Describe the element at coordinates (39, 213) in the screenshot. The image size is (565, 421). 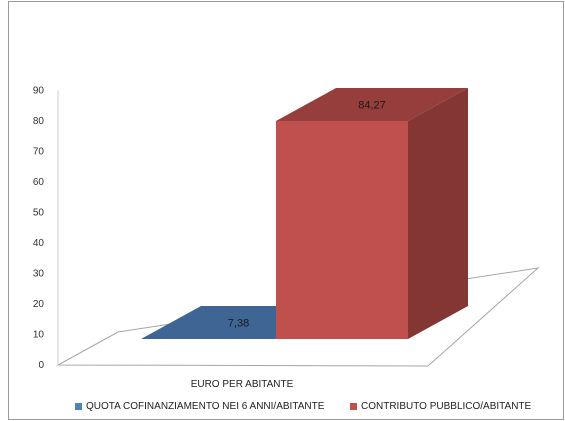
I see `y-tick-label: 50` at that location.